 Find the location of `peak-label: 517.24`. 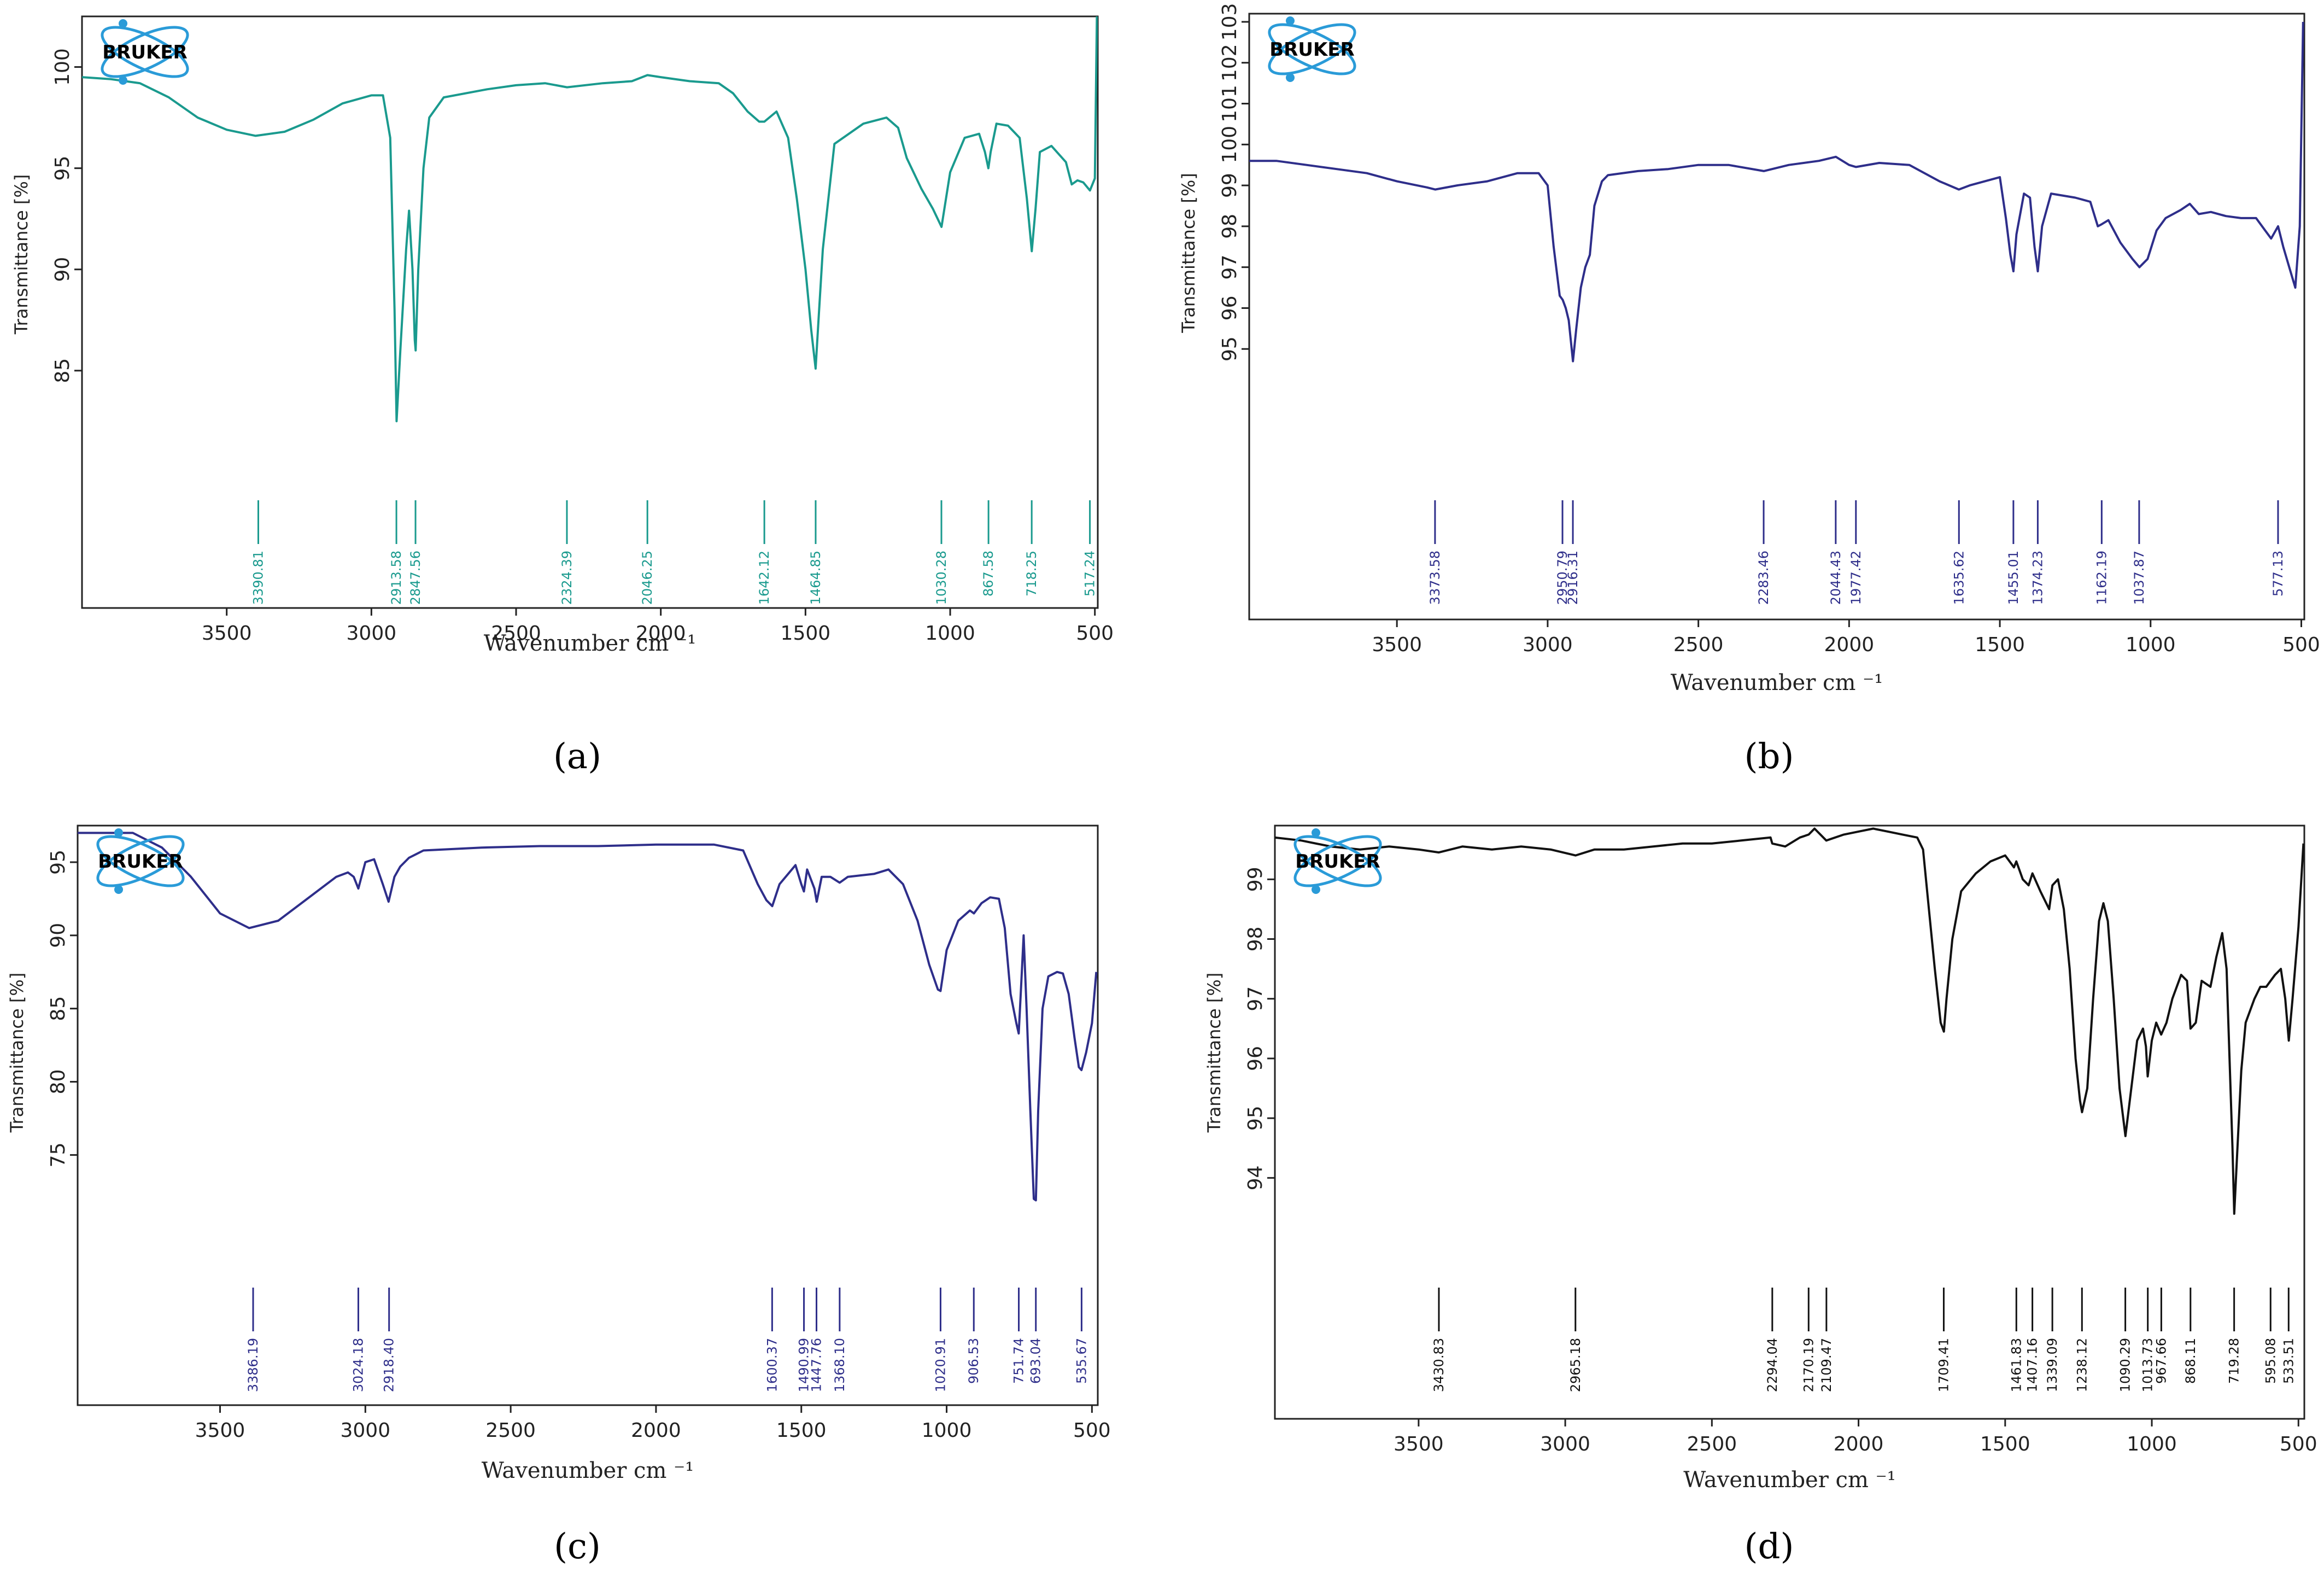

peak-label: 517.24 is located at coordinates (1090, 574).